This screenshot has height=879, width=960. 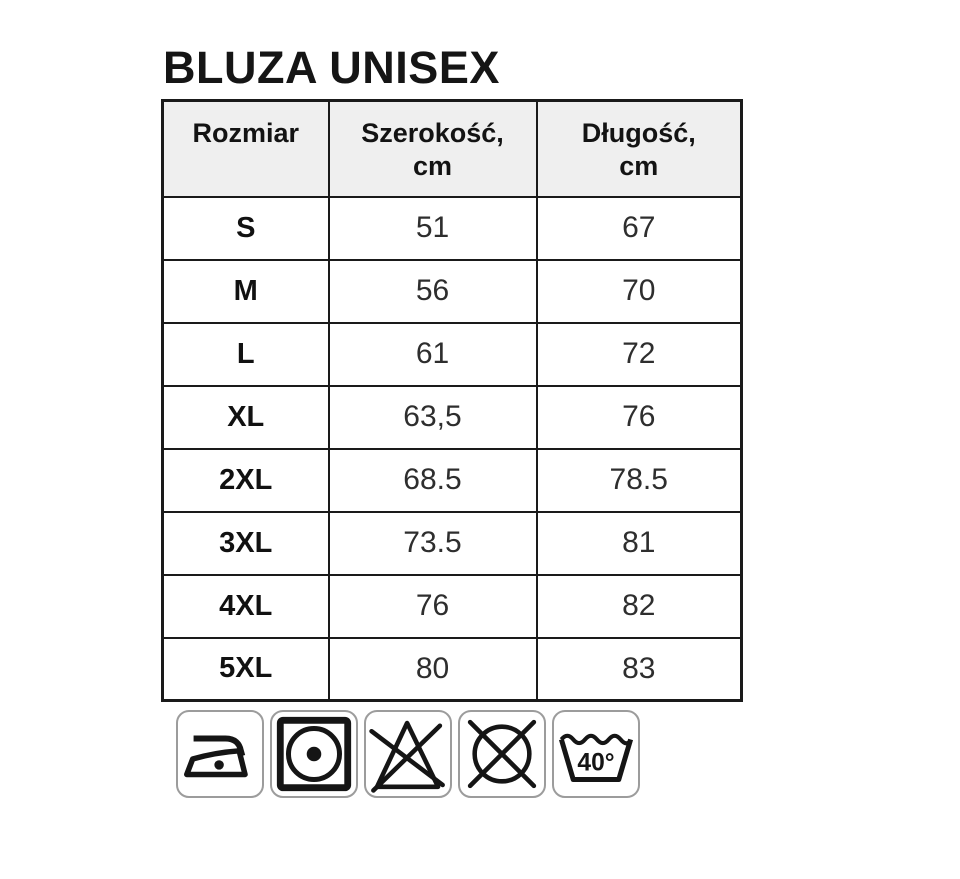 I want to click on header-length: Długość, cm, so click(x=639, y=148).